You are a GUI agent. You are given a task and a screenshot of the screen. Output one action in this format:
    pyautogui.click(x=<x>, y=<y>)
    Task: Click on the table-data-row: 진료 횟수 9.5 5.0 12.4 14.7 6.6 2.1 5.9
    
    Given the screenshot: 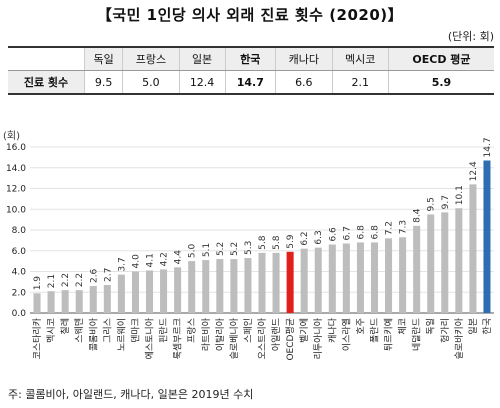 What is the action you would take?
    pyautogui.click(x=251, y=82)
    